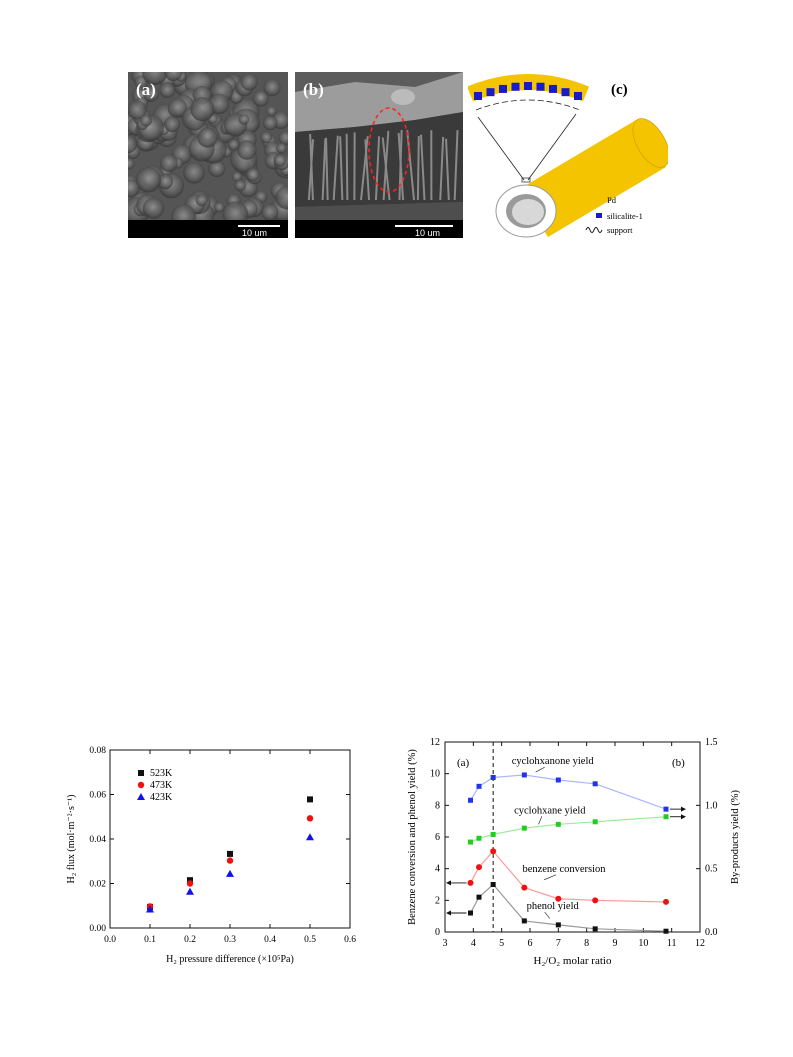 Image resolution: width=793 pixels, height=1057 pixels. What do you see at coordinates (97, 840) in the screenshot?
I see `y-tick-label: 0.04` at bounding box center [97, 840].